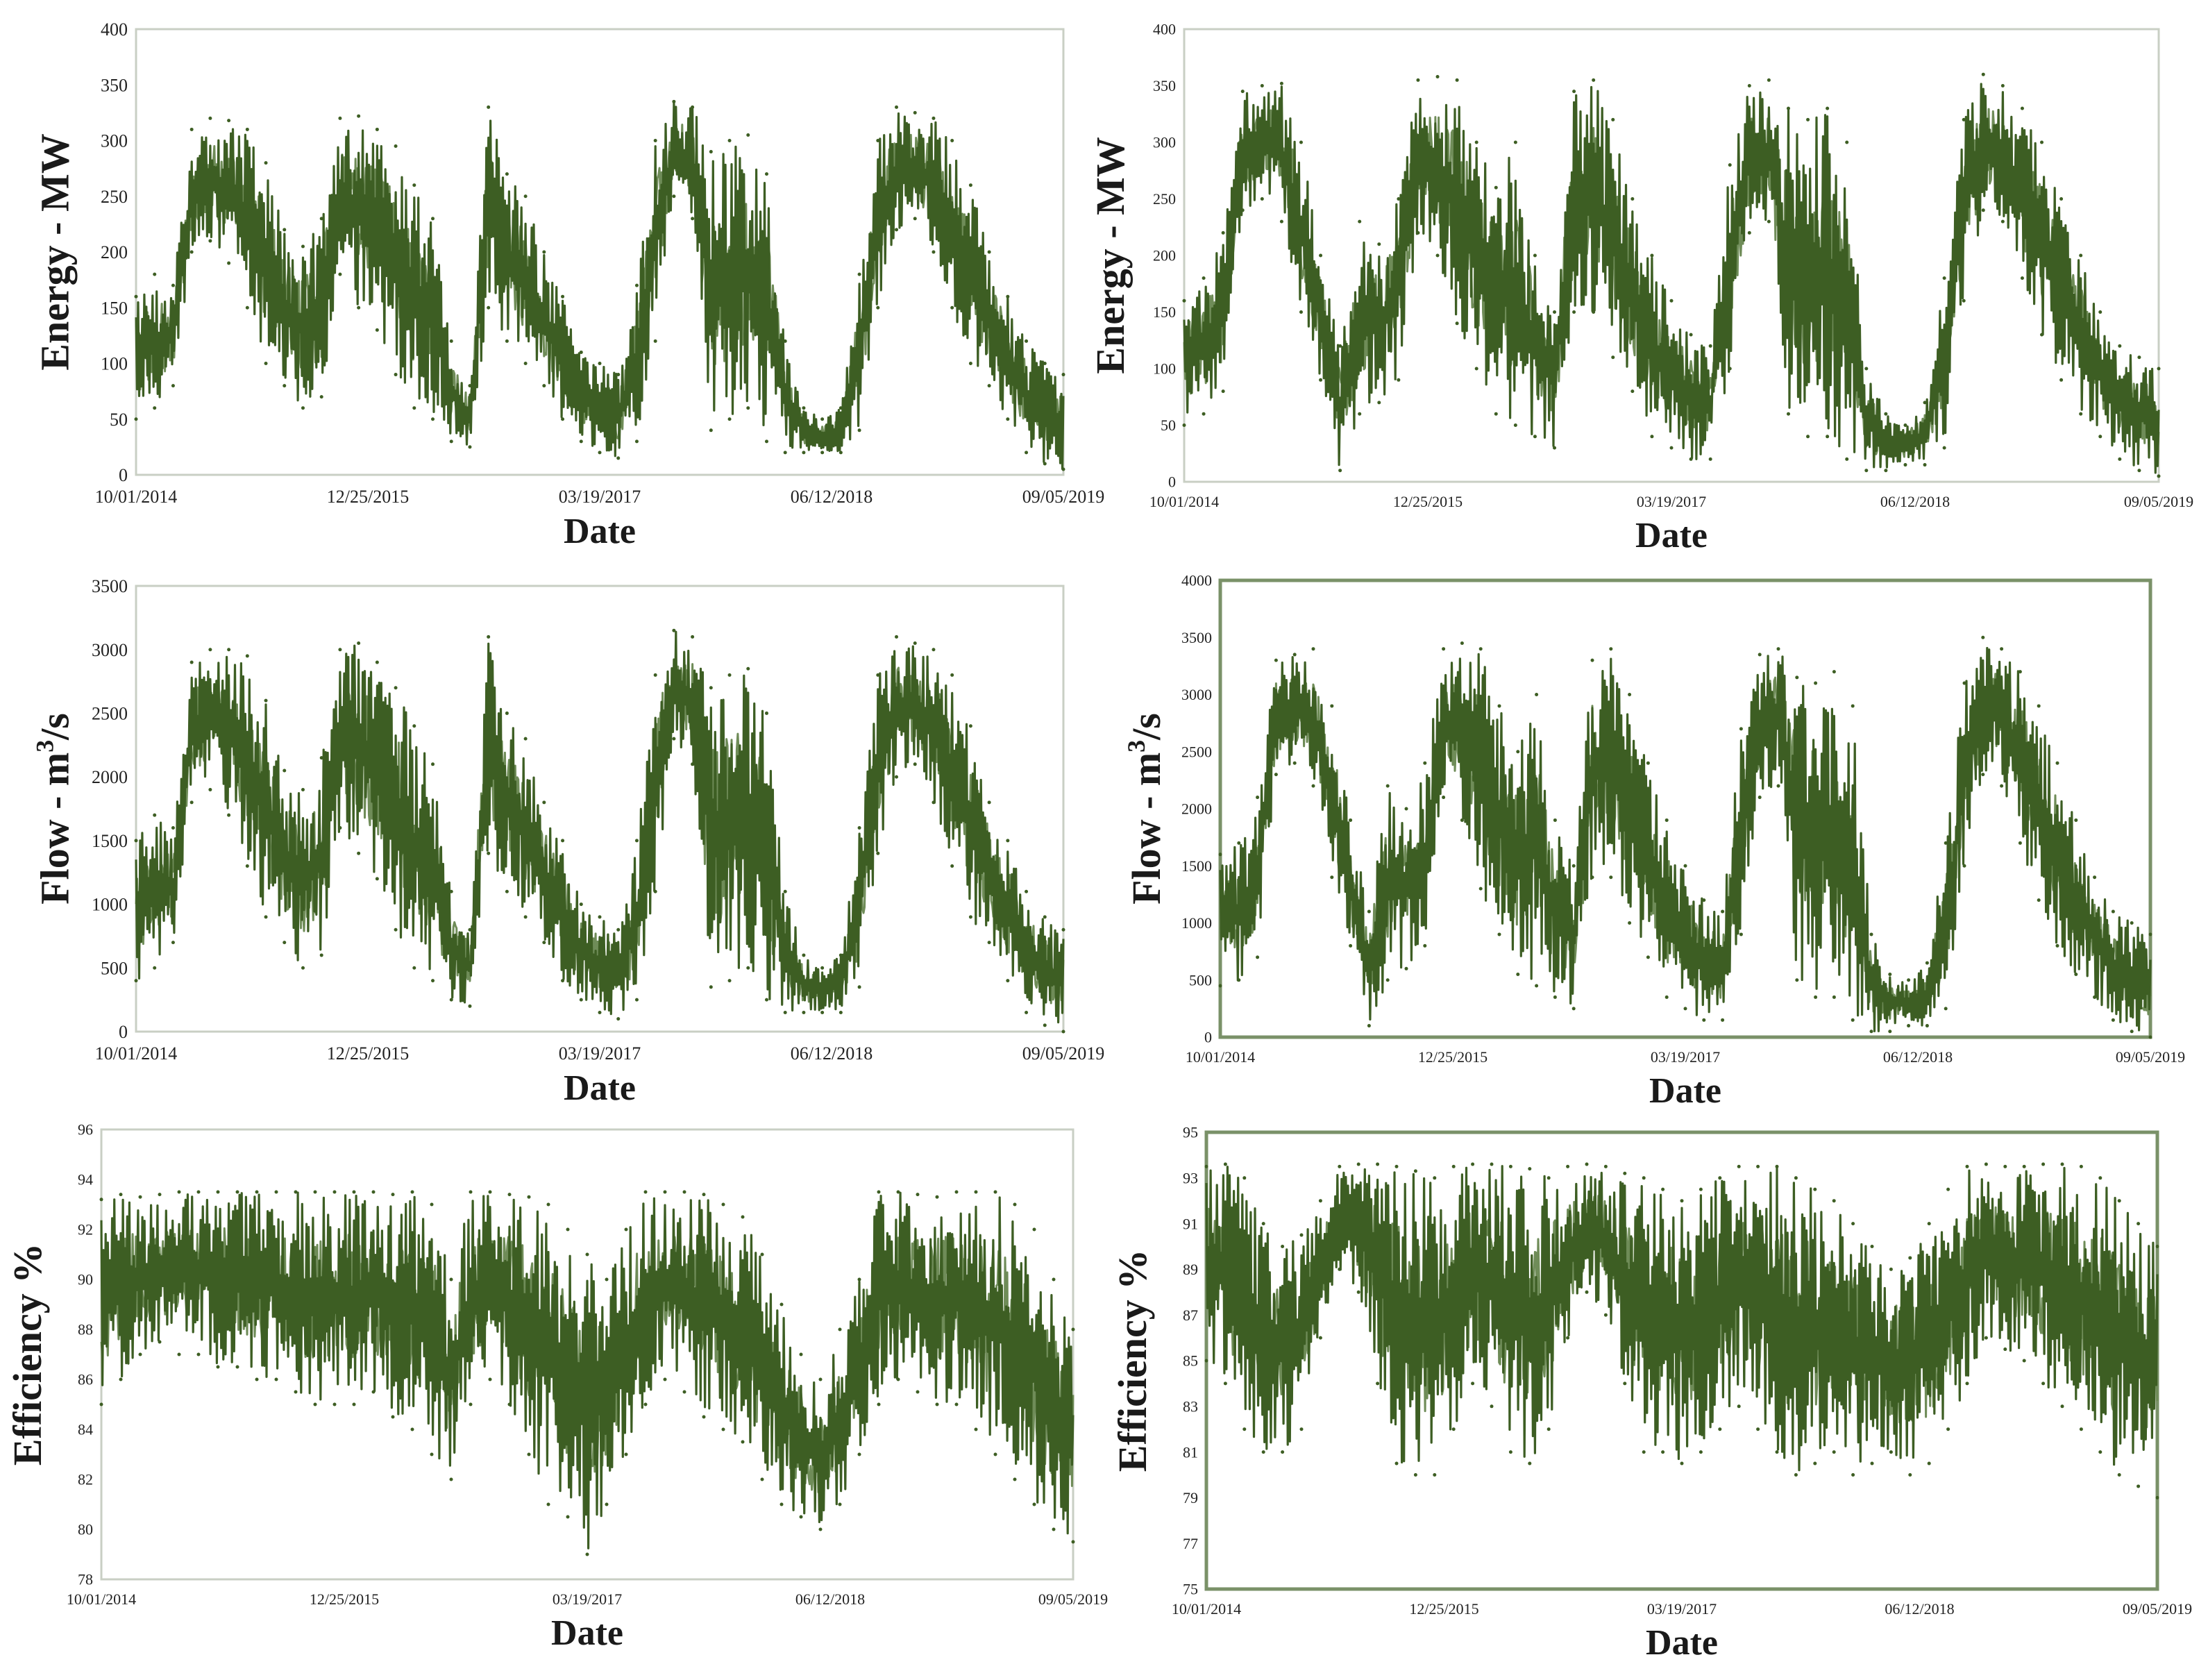 This screenshot has width=2208, height=1680. Describe the element at coordinates (1190, 1315) in the screenshot. I see `y-tick-label-efficiency-right-6: 87` at that location.